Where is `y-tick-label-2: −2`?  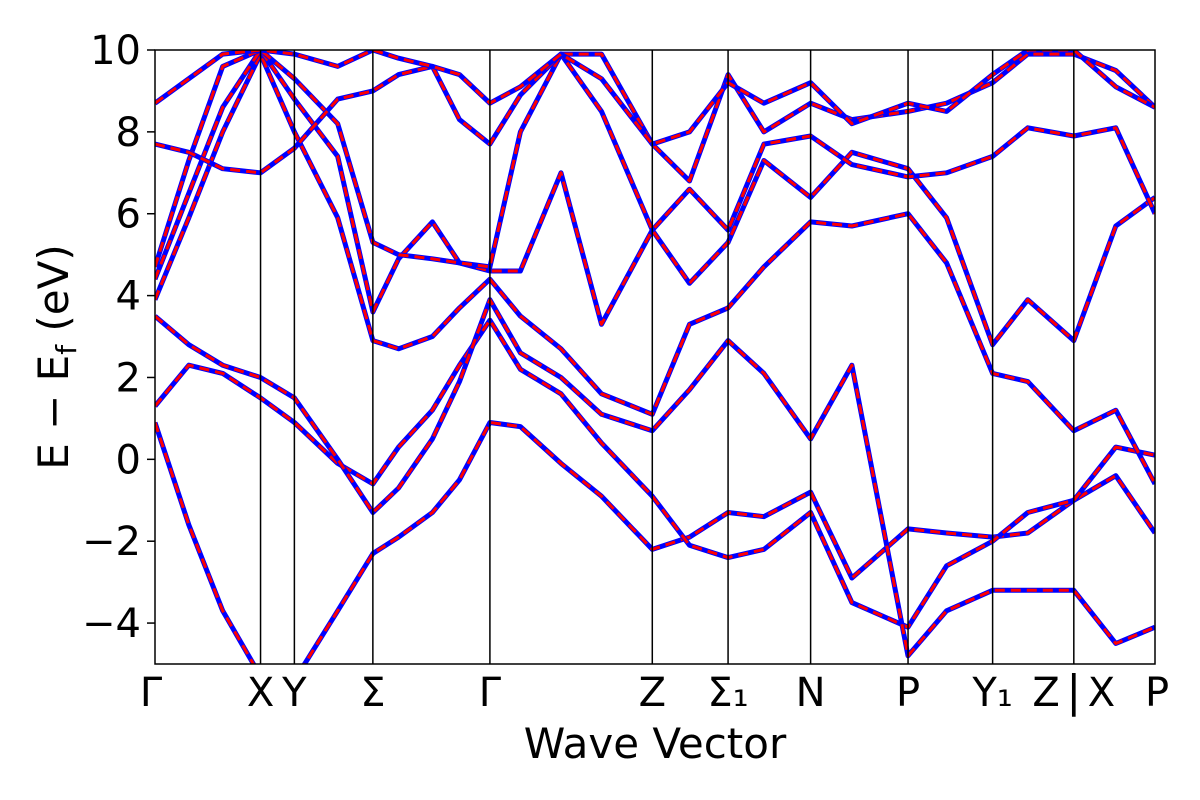
y-tick-label-2: −2 is located at coordinates (111, 542).